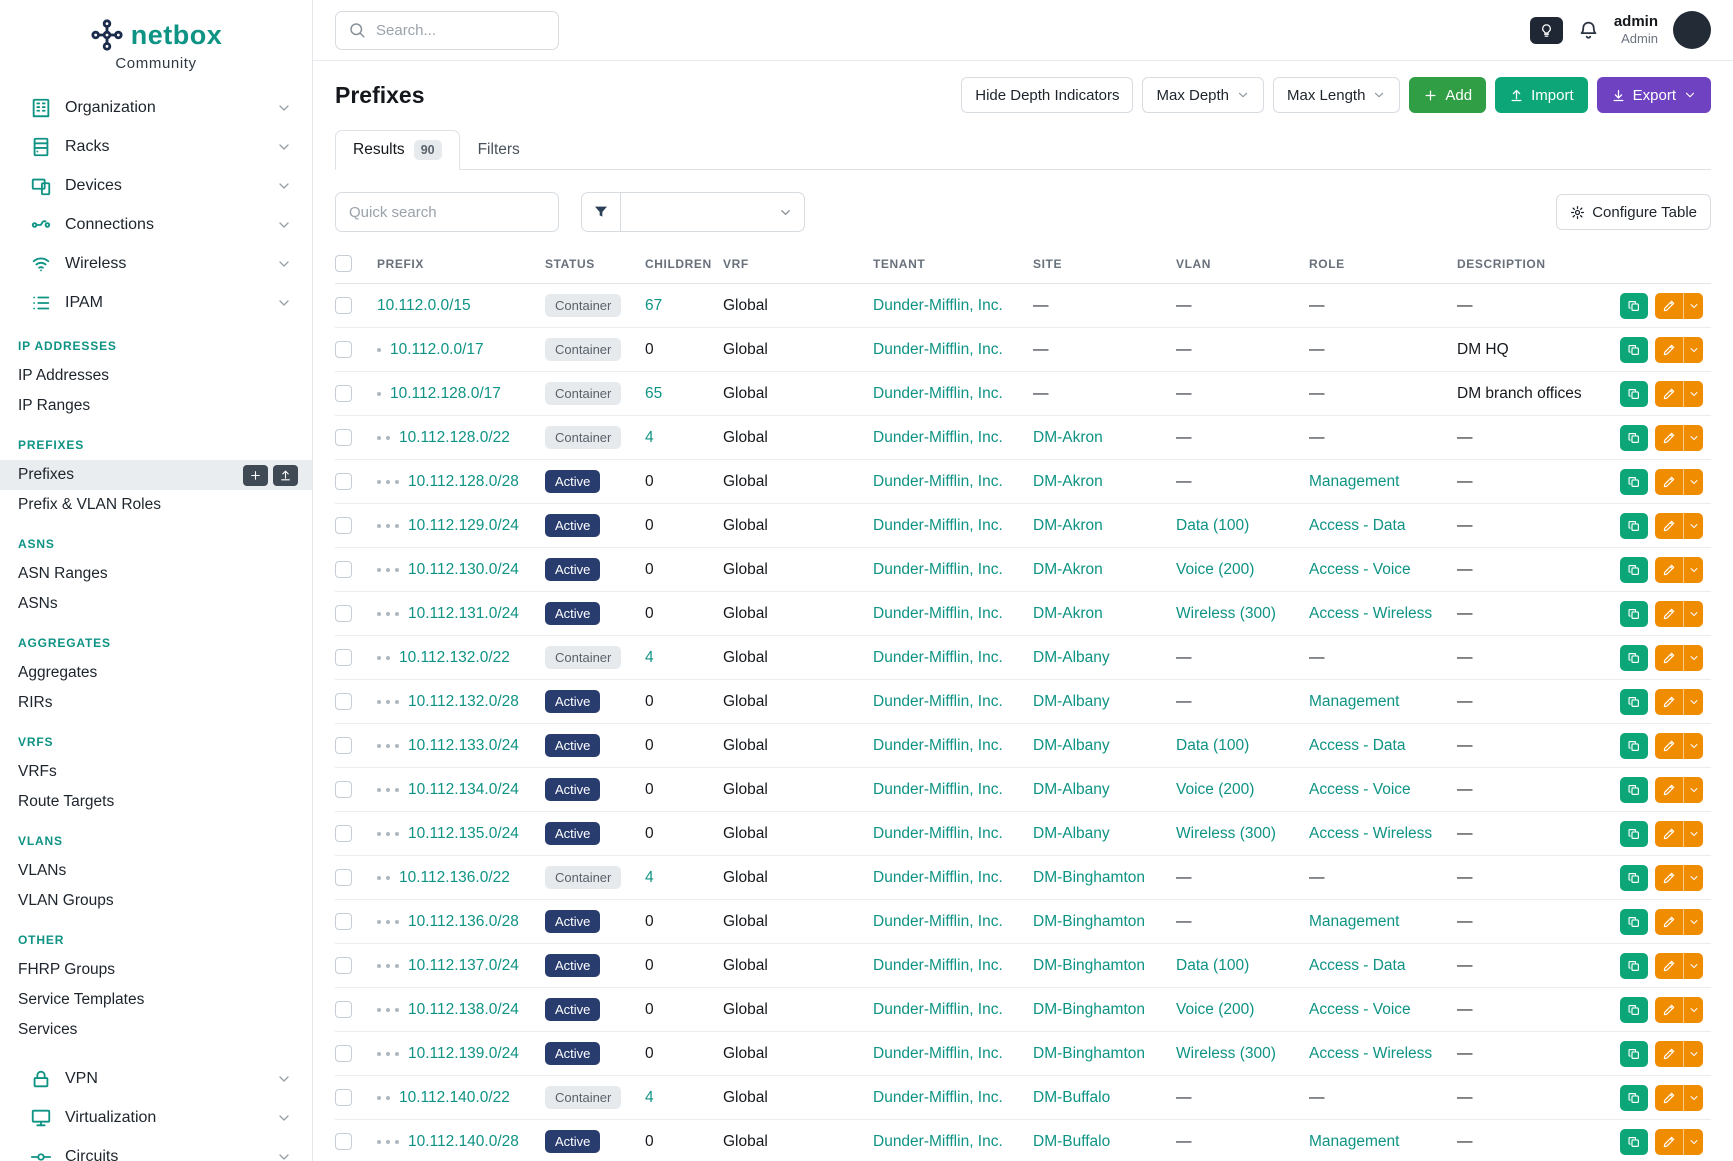 The image size is (1733, 1161). What do you see at coordinates (37, 771) in the screenshot?
I see `sidebar-item-vrfs: VRFs` at bounding box center [37, 771].